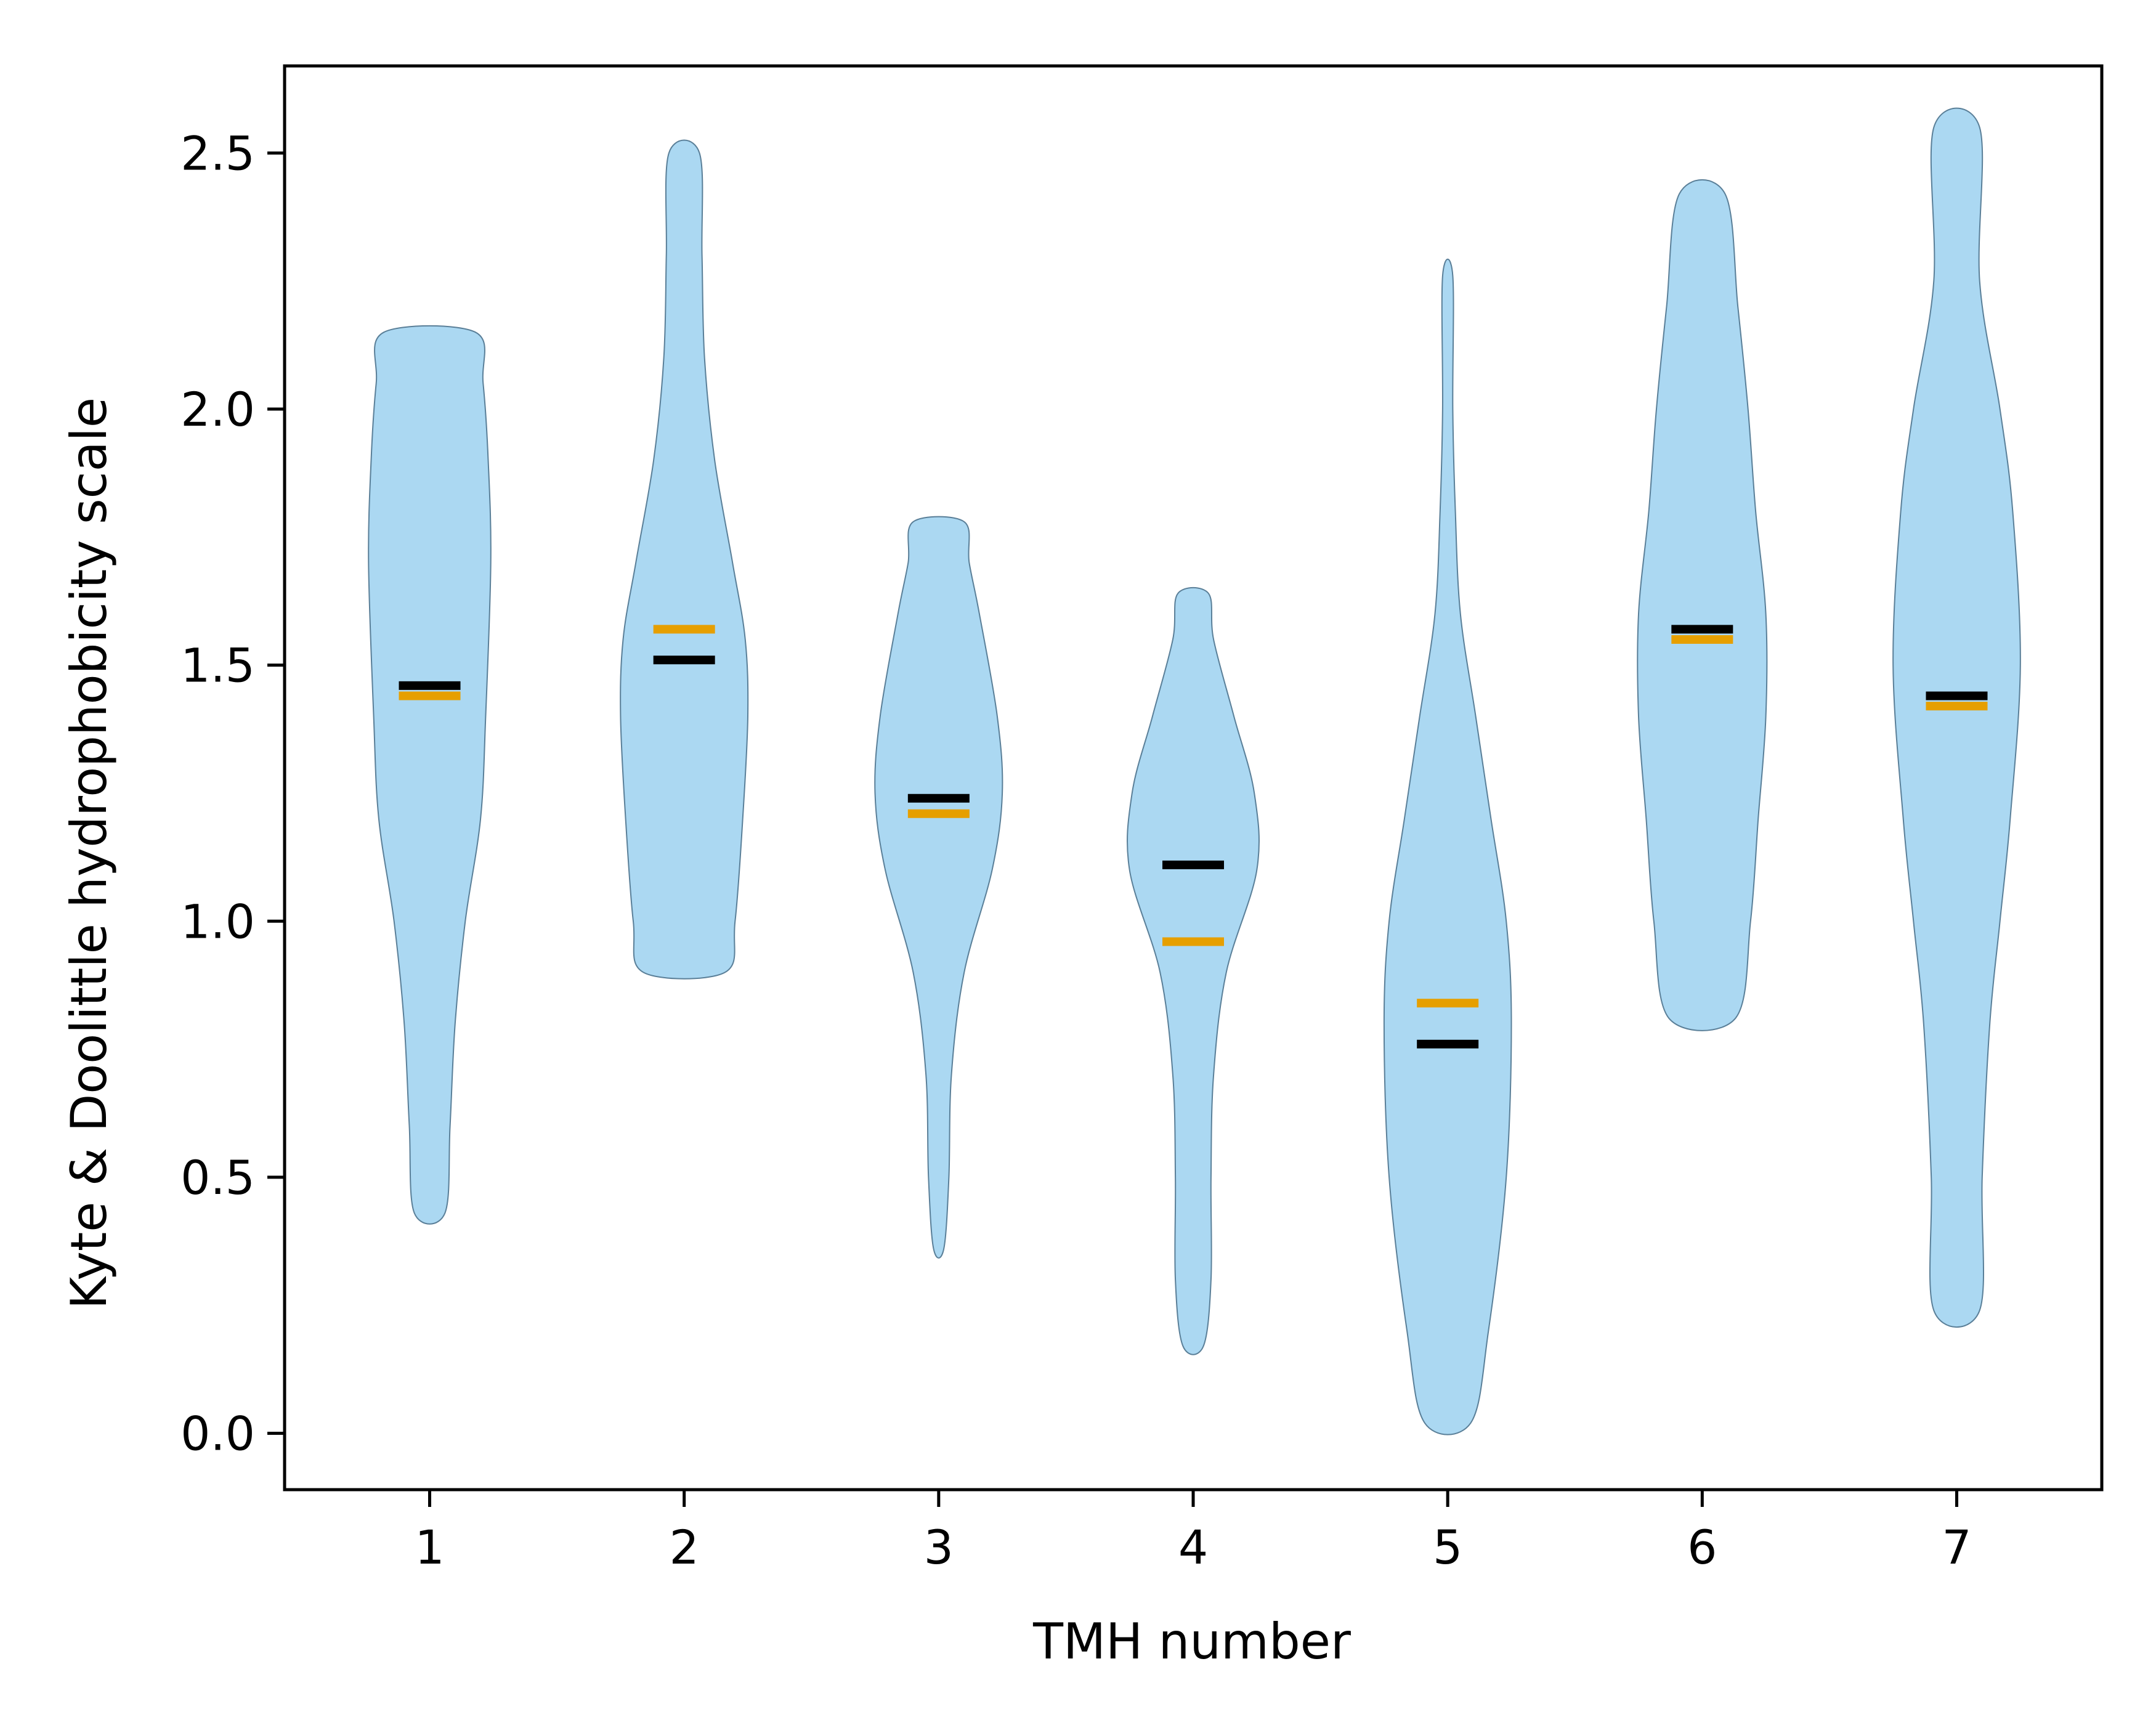  I want to click on y-tick-label: 2.0, so click(217, 410).